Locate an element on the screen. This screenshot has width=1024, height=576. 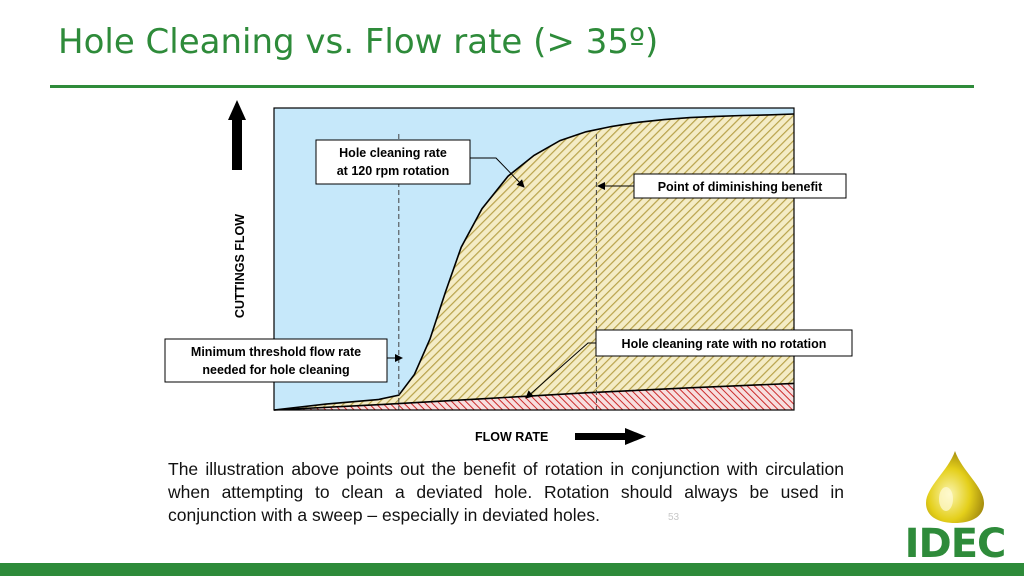
oil-drop-icon is located at coordinates (955, 487).